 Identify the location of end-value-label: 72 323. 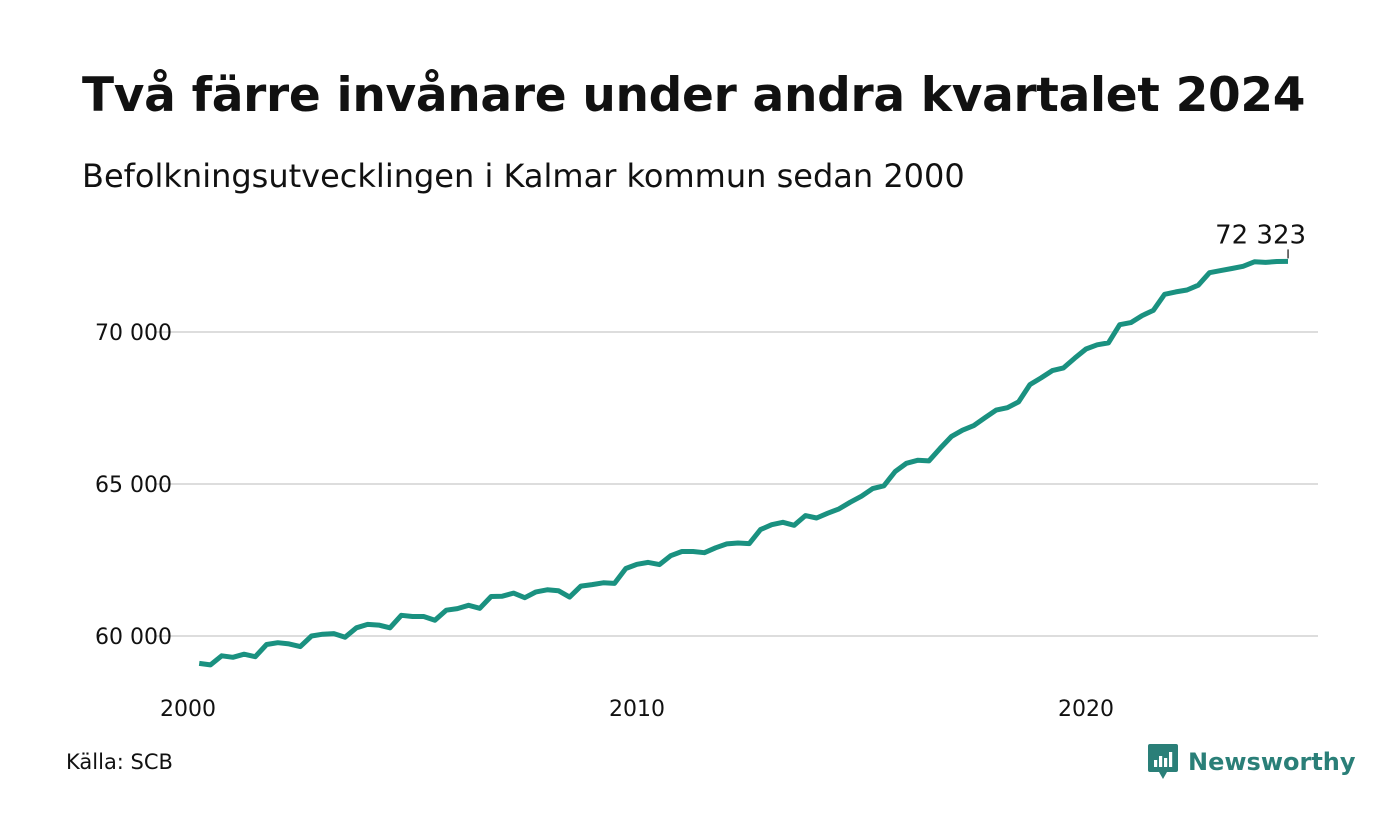
(1260, 235).